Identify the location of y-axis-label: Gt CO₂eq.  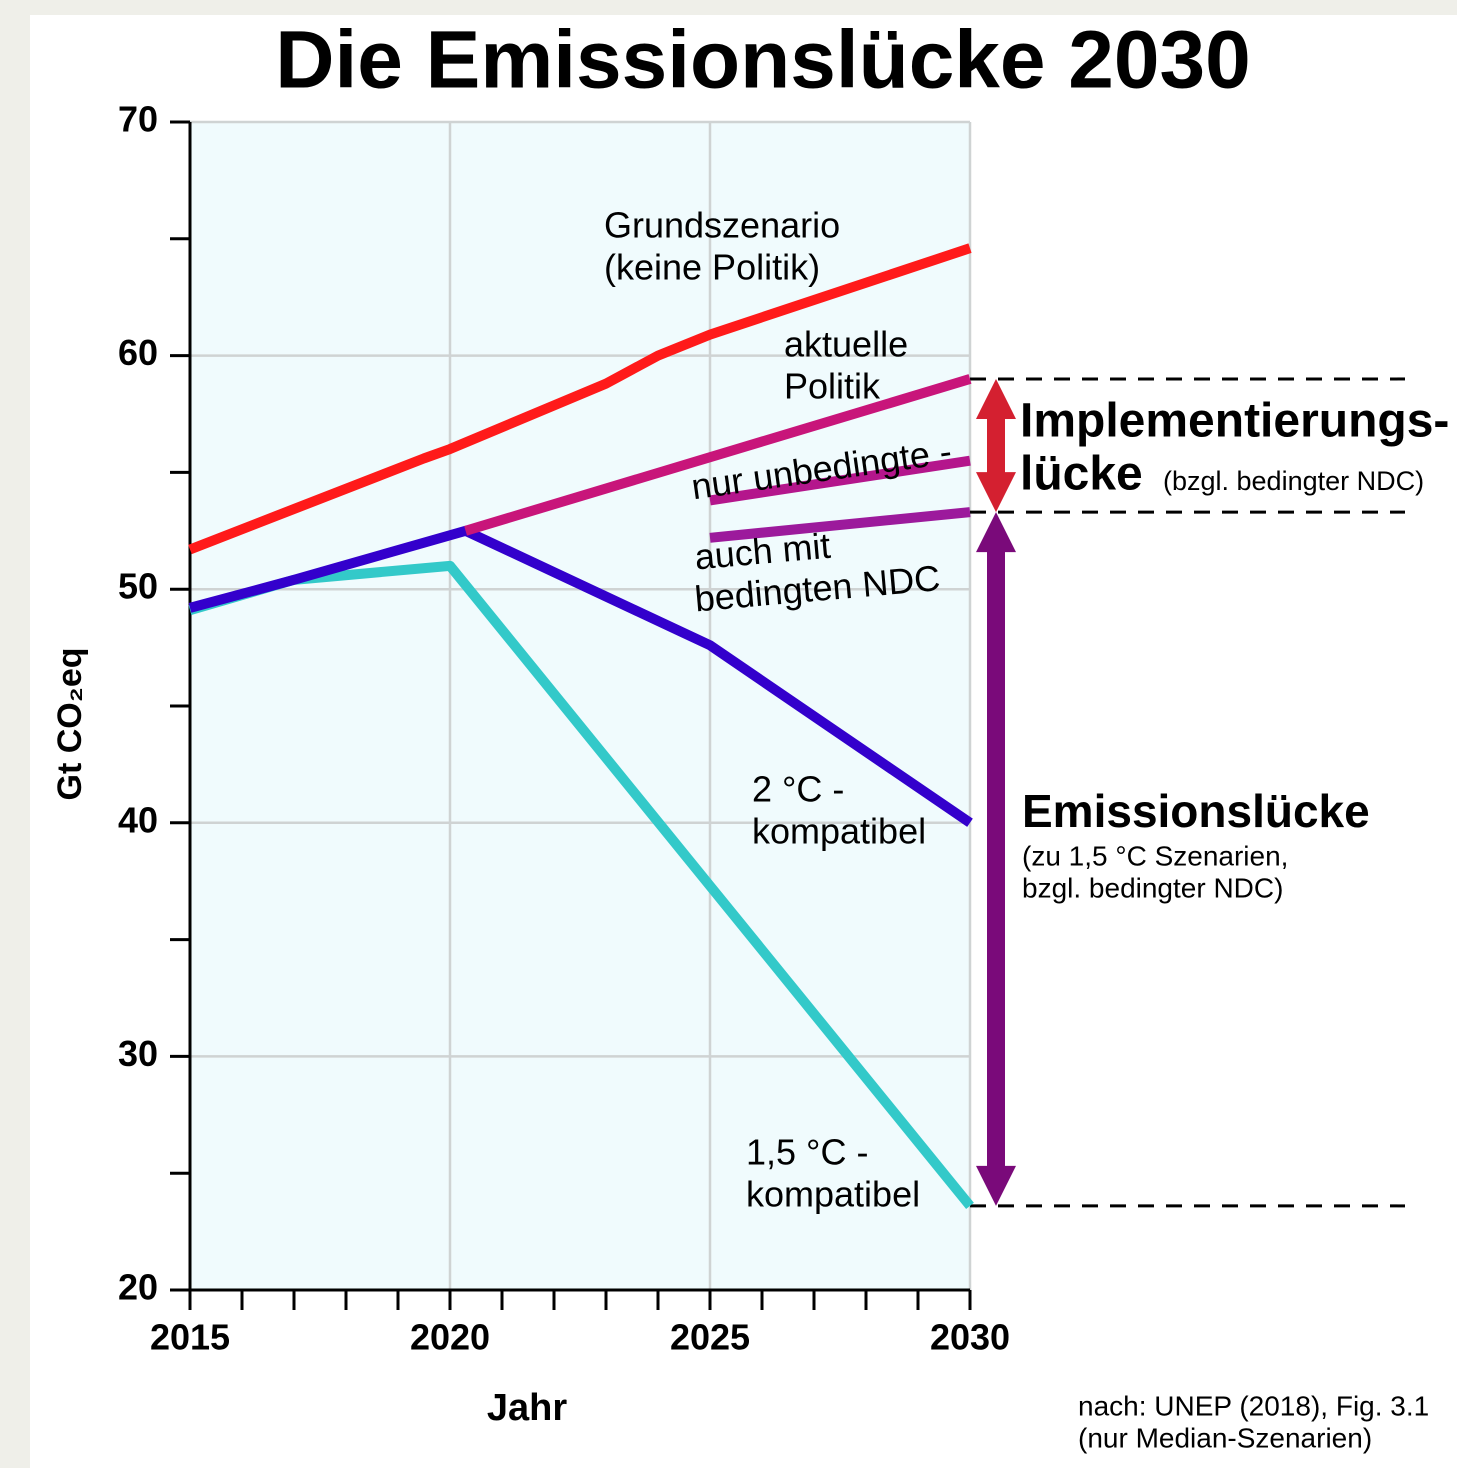
(70, 724).